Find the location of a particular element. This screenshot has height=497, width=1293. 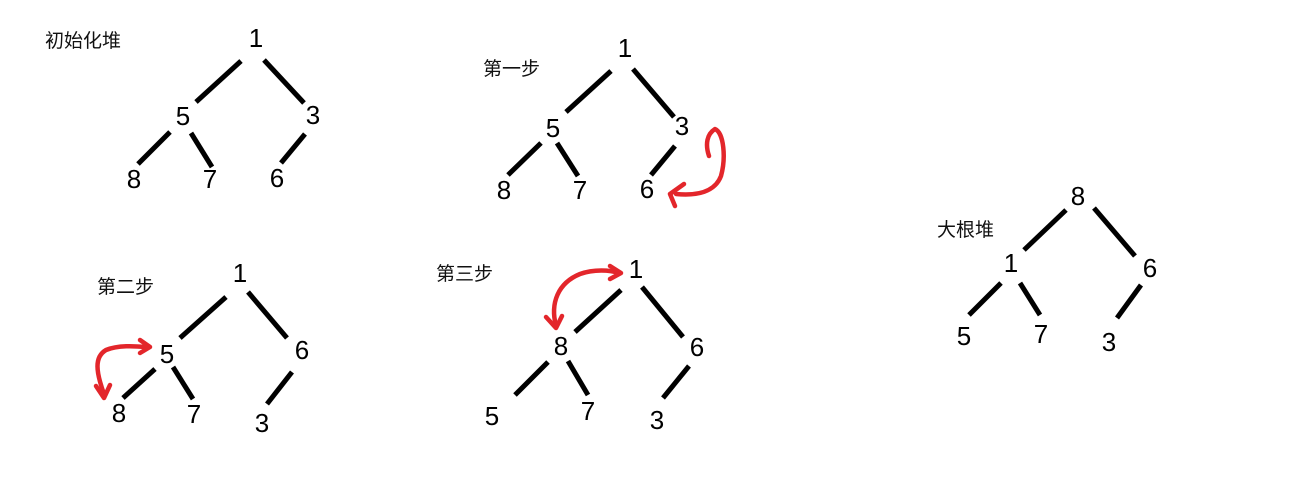

panel-label-step1: 第一步 is located at coordinates (511, 69).